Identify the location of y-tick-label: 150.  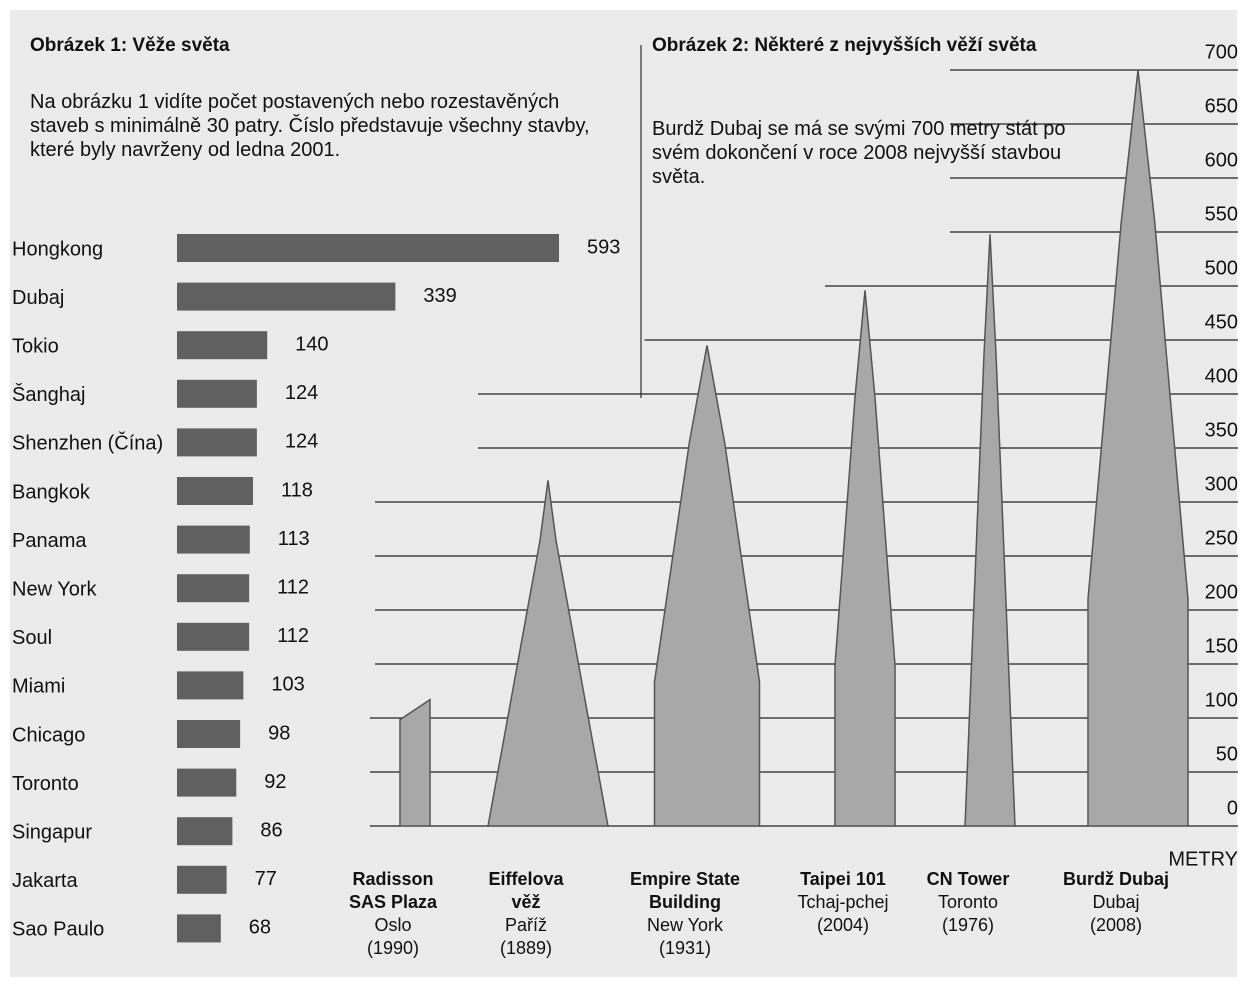
(1221, 646).